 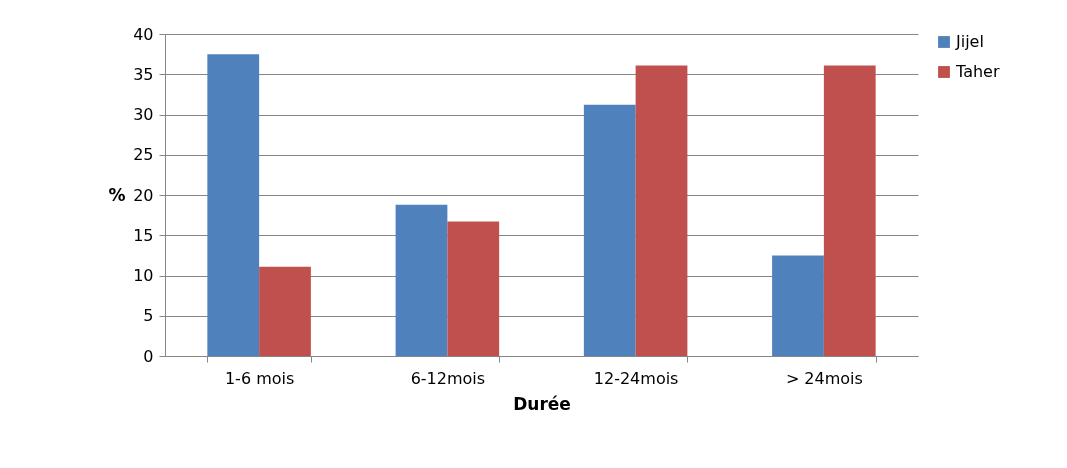 What do you see at coordinates (148, 356) in the screenshot?
I see `y-tick-label: 0` at bounding box center [148, 356].